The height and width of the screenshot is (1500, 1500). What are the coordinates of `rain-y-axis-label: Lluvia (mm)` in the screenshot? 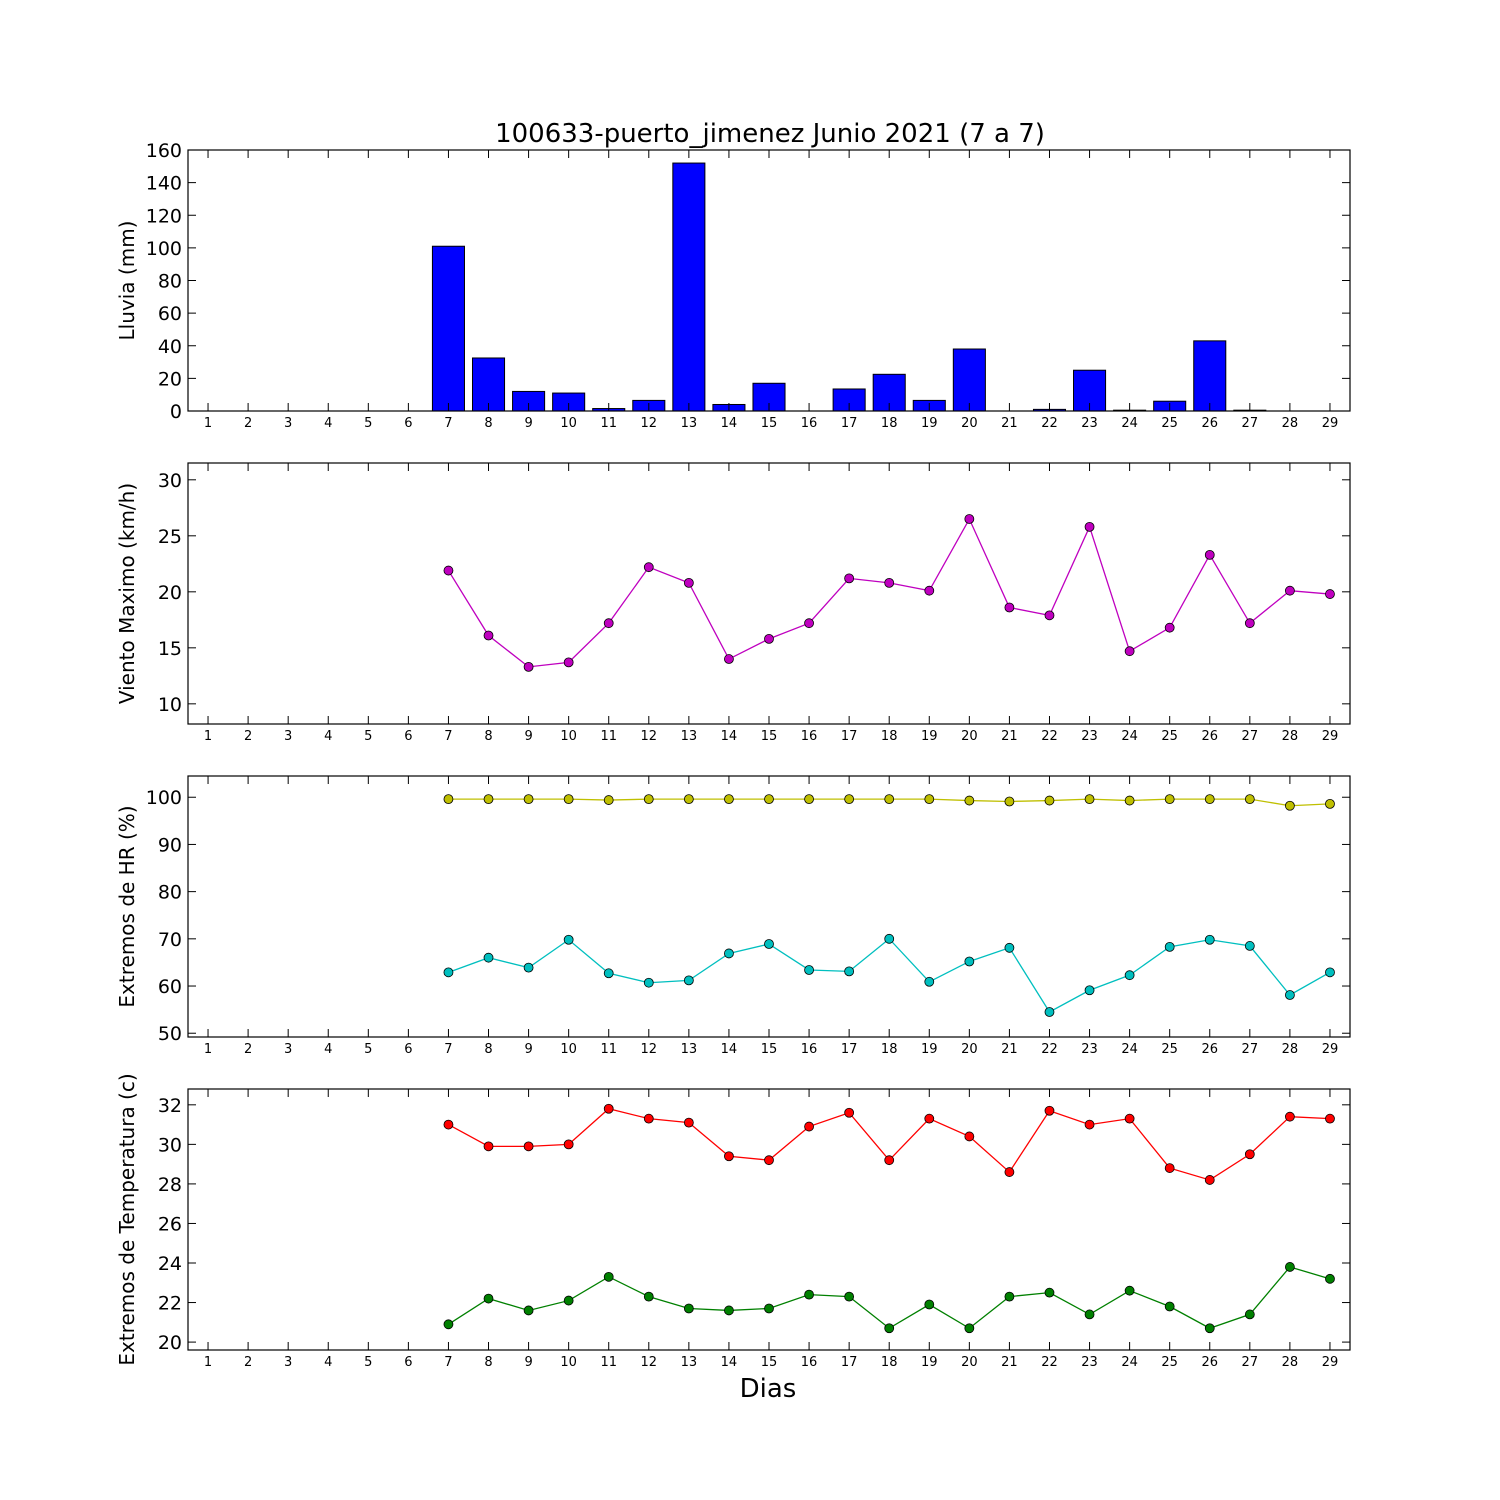 It's located at (127, 281).